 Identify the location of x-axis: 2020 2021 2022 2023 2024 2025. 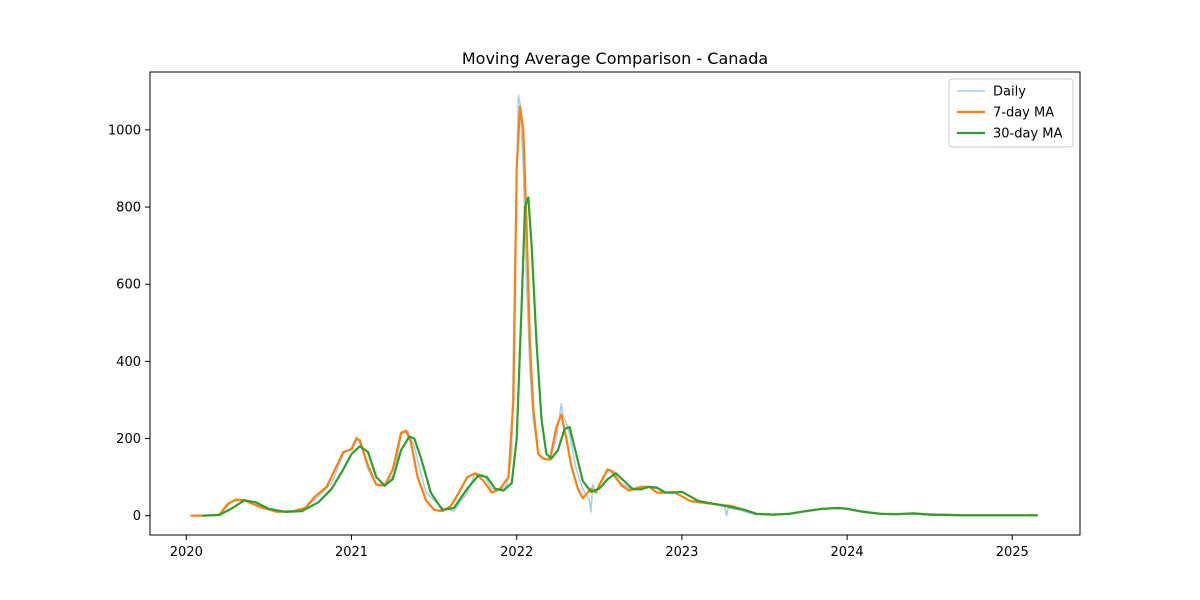
(599, 547).